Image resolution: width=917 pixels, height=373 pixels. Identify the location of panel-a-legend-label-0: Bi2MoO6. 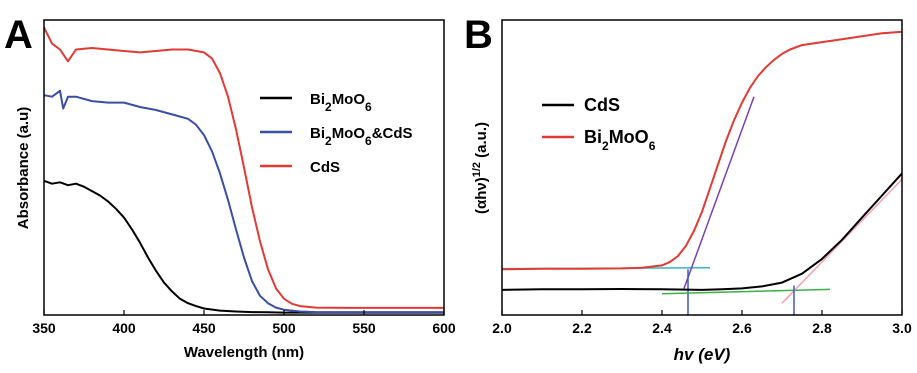
(341, 102).